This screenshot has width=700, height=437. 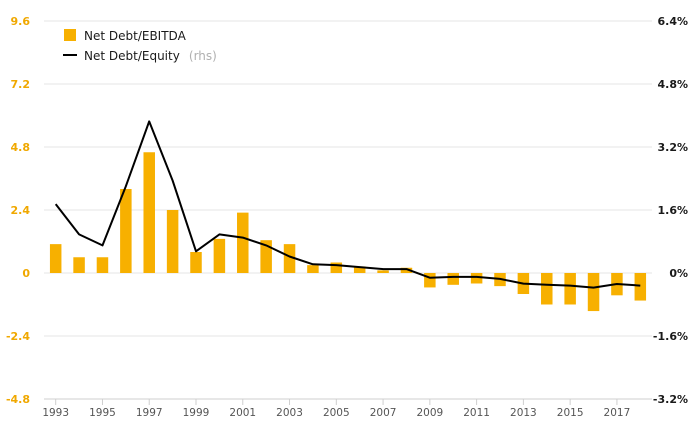 What do you see at coordinates (21, 21) in the screenshot?
I see `y-tick-label-left: 9.6` at bounding box center [21, 21].